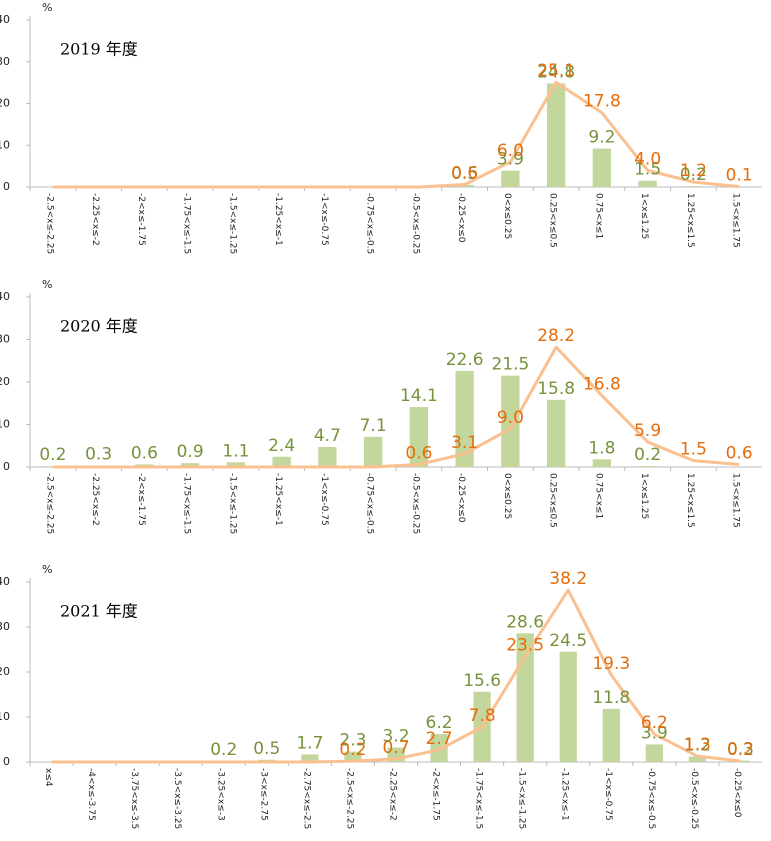 Image resolution: width=771 pixels, height=841 pixels. What do you see at coordinates (556, 389) in the screenshot?
I see `data-label: 15.8` at bounding box center [556, 389].